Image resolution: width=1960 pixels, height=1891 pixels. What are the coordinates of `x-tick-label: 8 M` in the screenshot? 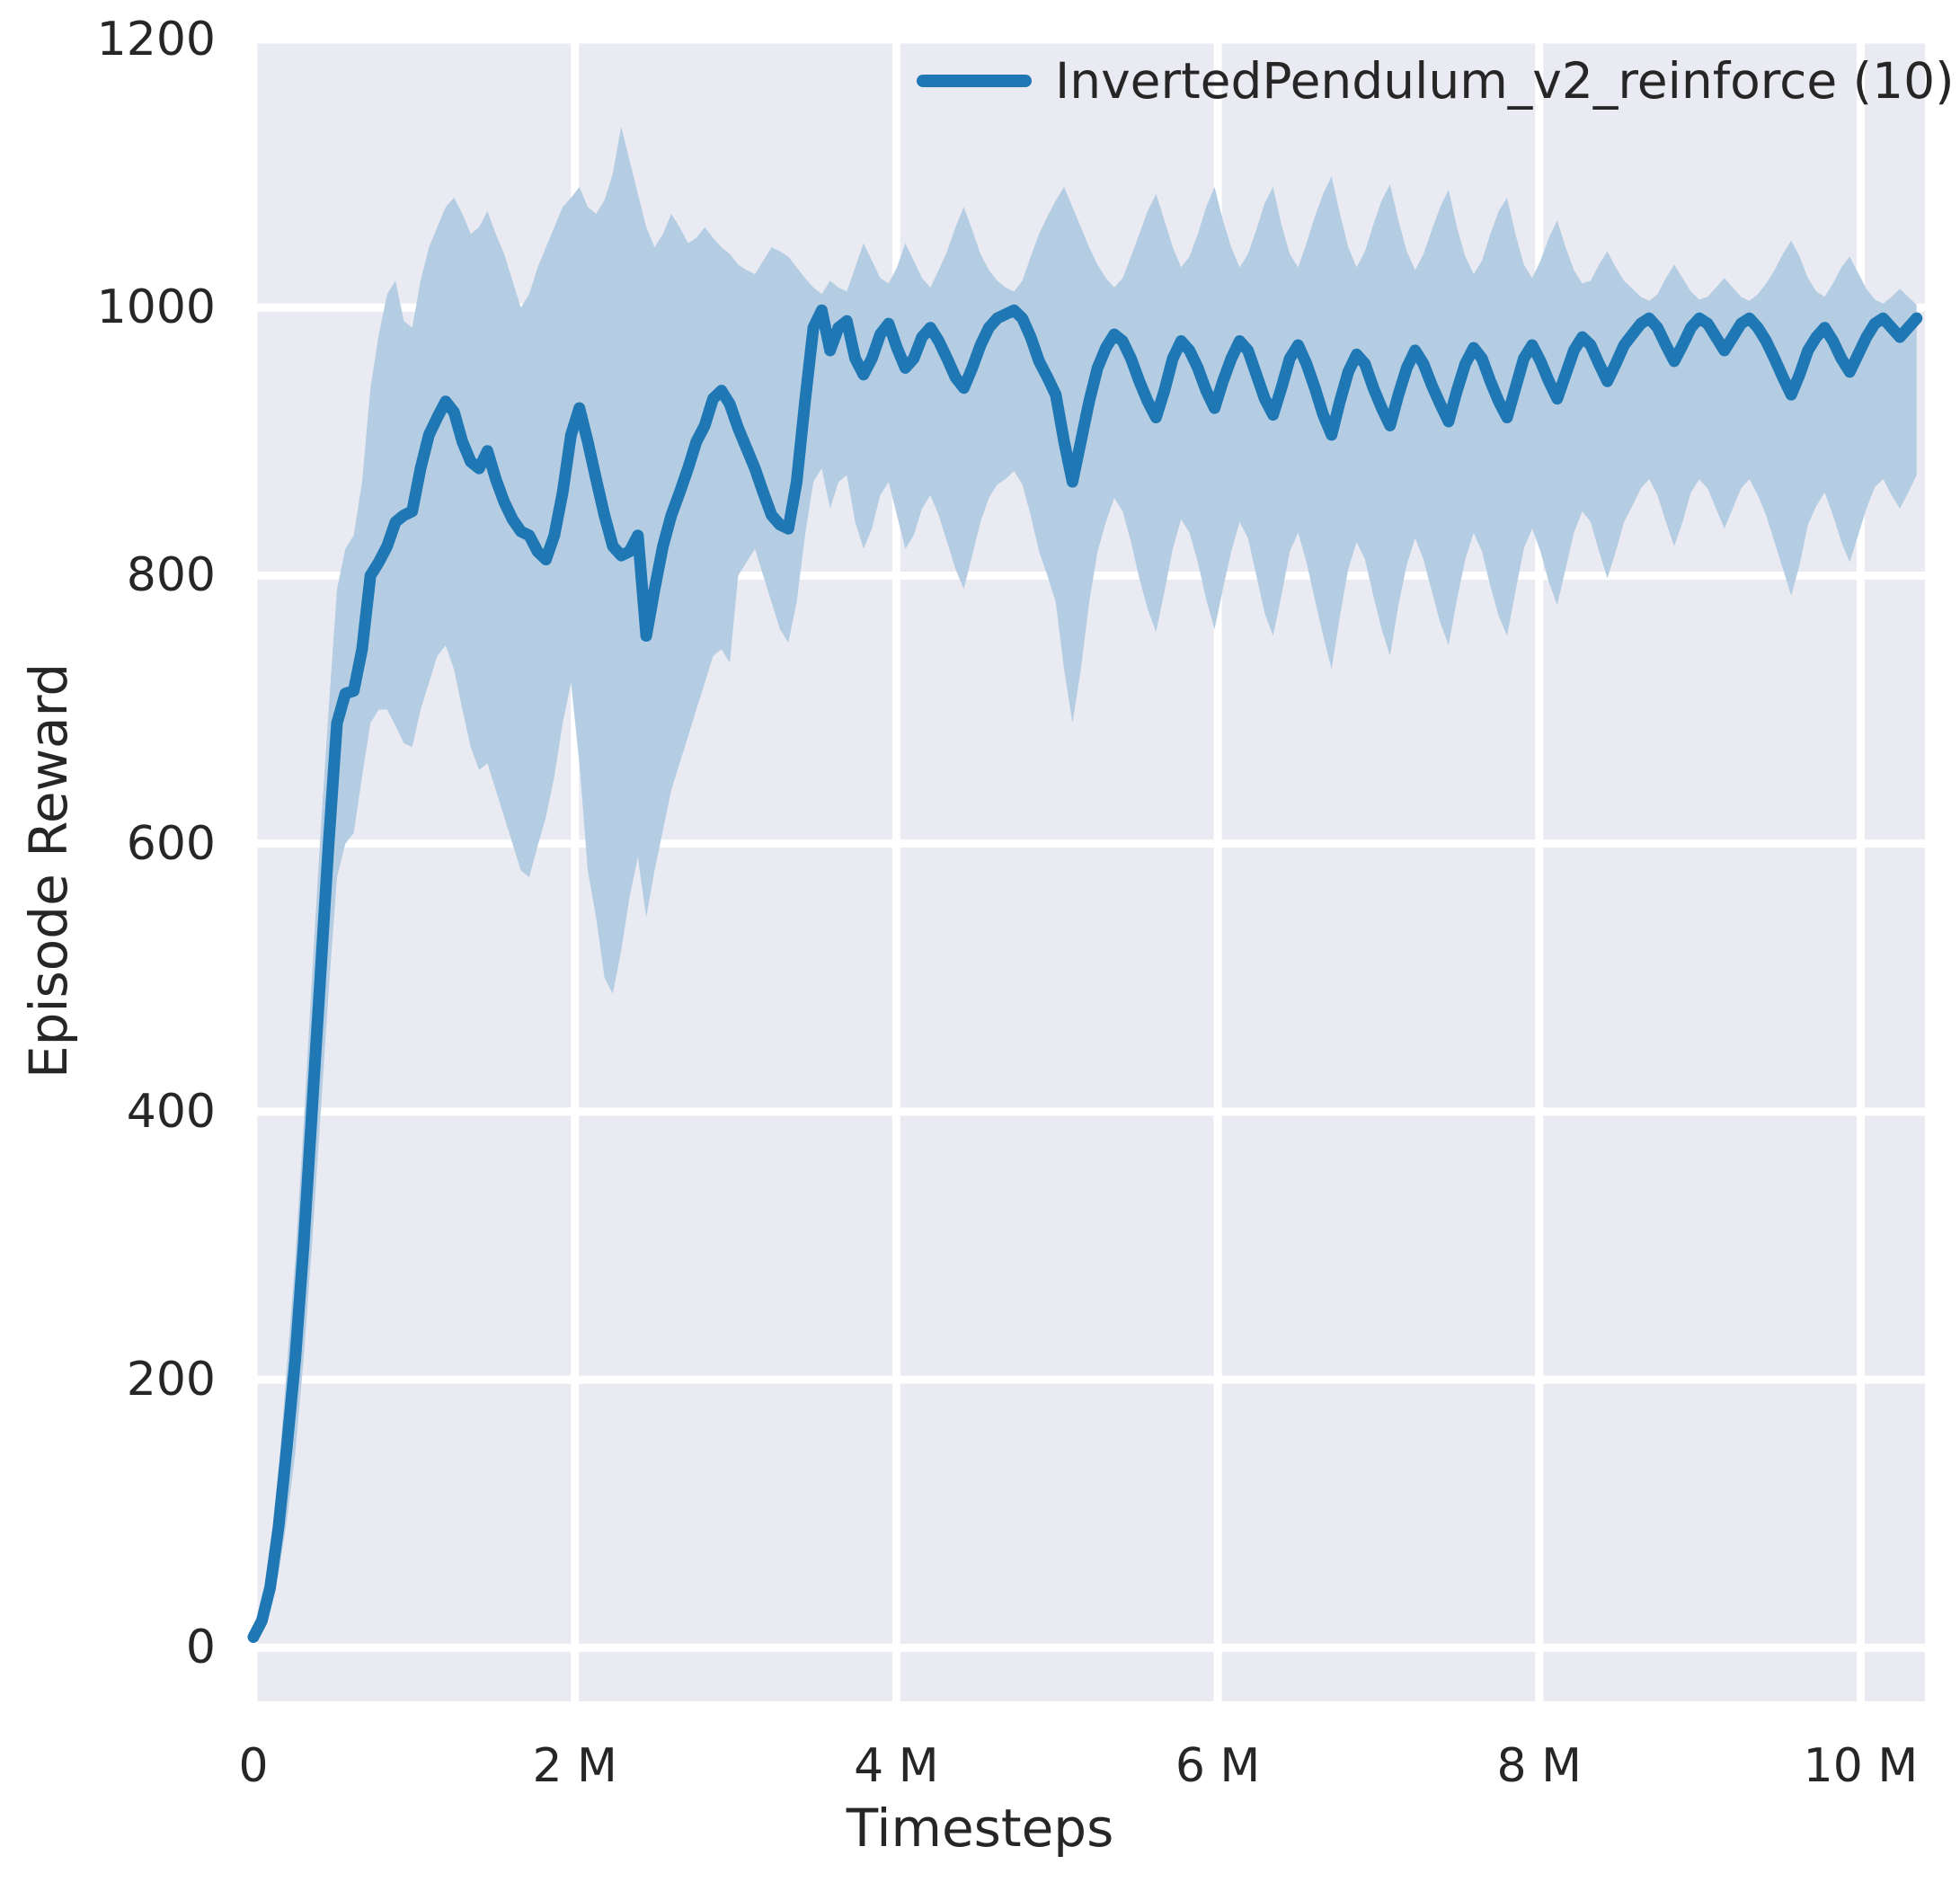 It's located at (1540, 1766).